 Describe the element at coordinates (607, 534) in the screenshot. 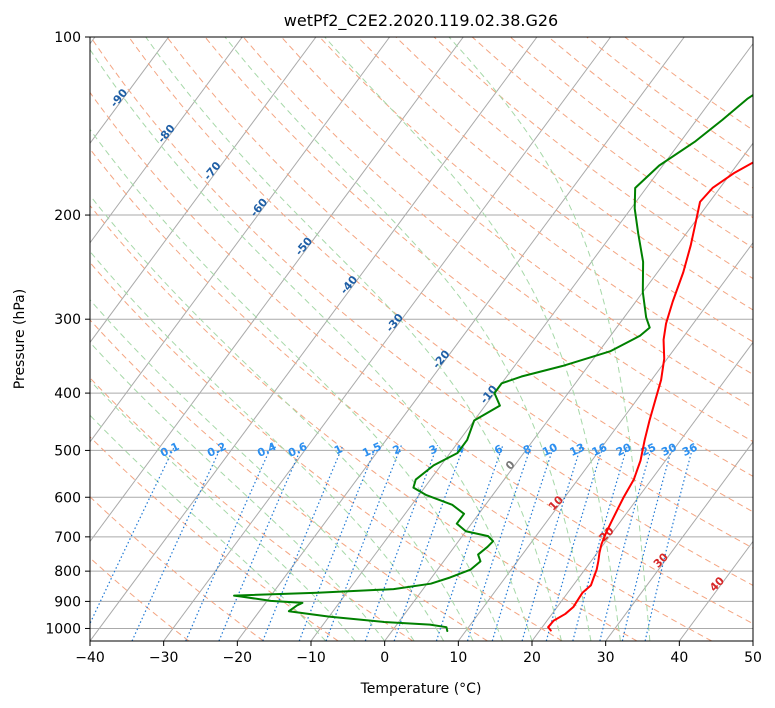

I see `moist-adiabat-label: 20` at that location.